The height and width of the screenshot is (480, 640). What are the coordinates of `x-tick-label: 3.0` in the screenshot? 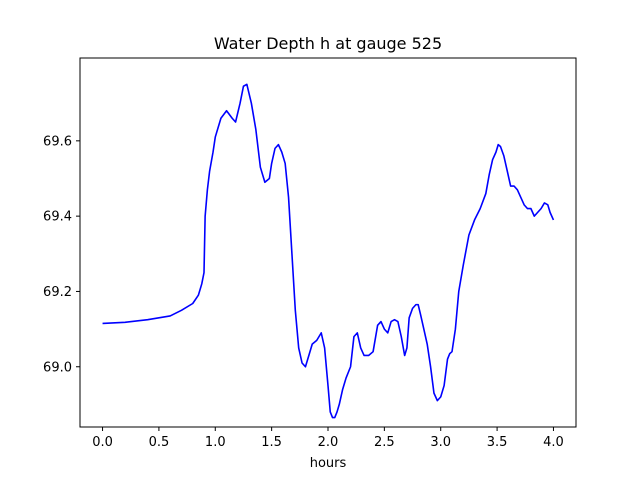 It's located at (440, 442).